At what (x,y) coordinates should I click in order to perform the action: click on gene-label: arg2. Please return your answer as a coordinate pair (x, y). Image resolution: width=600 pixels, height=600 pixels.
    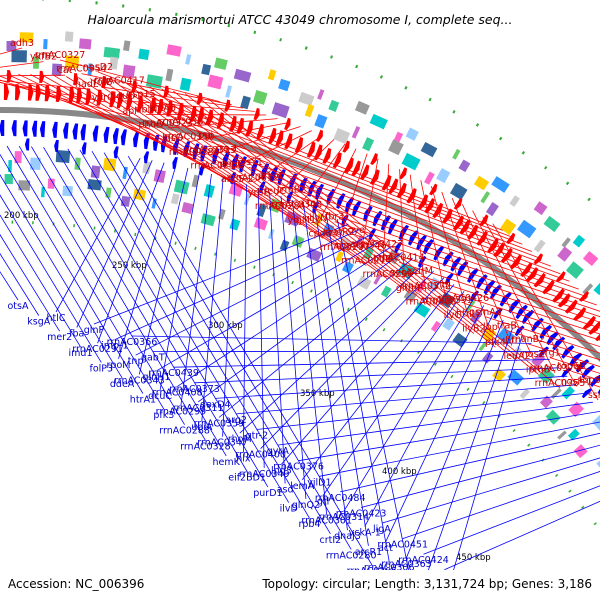
    Looking at the image, I should click on (236, 420).